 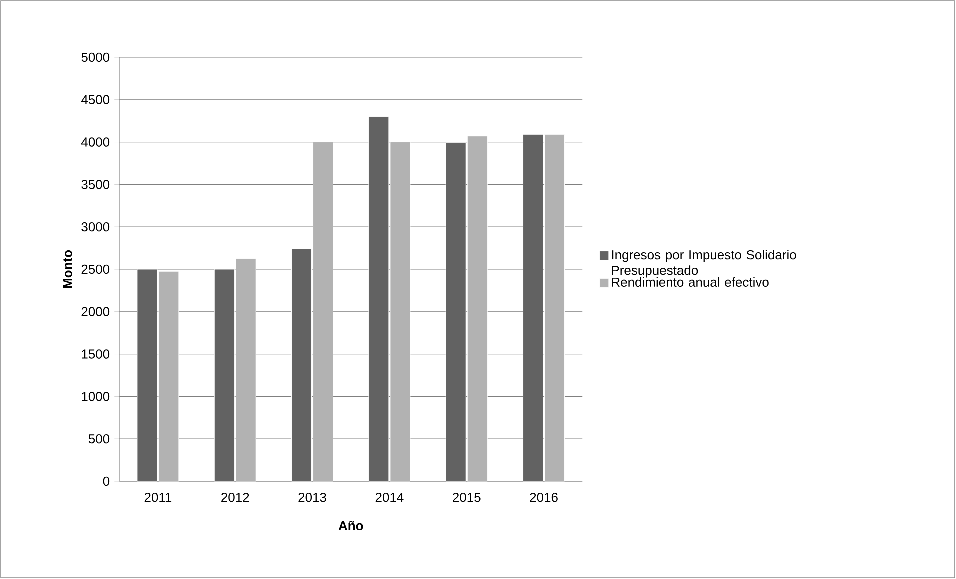 What do you see at coordinates (351, 526) in the screenshot?
I see `x-axis-title: Año` at bounding box center [351, 526].